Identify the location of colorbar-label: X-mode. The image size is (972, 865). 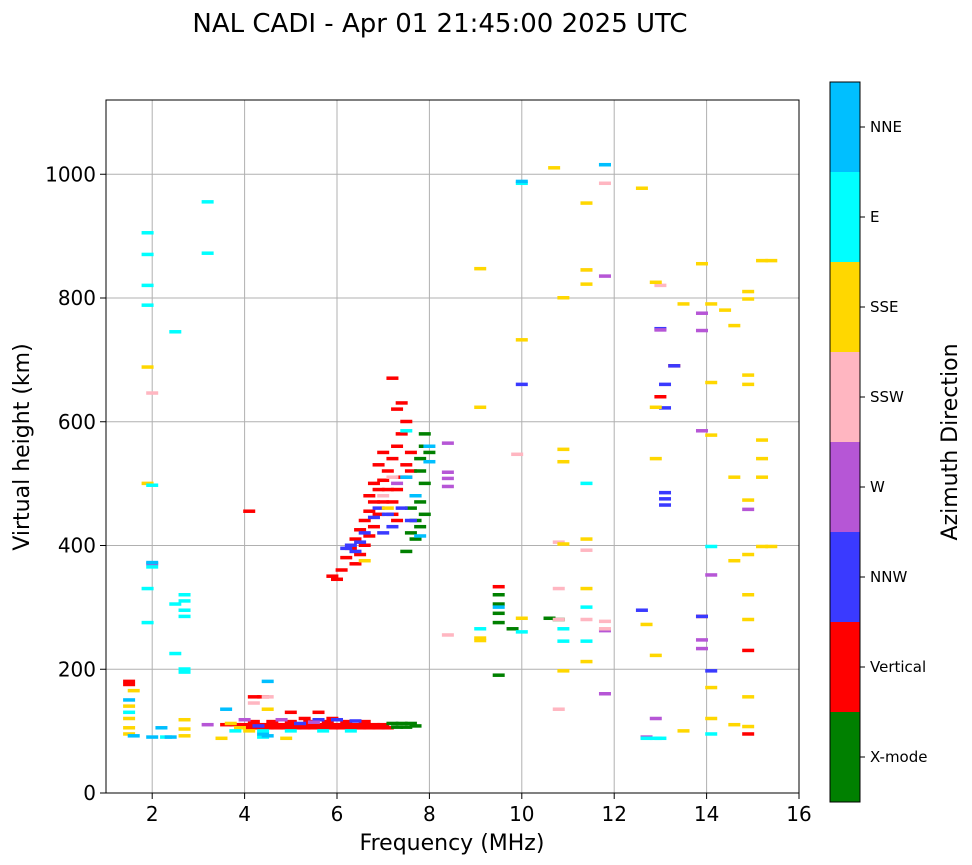
(898, 757).